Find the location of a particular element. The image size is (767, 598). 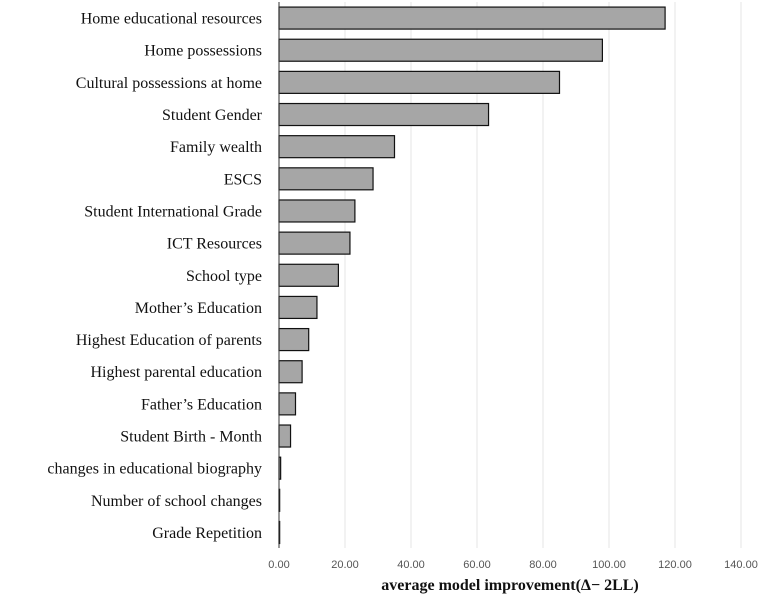

x-tick-label: 80.00 is located at coordinates (543, 565).